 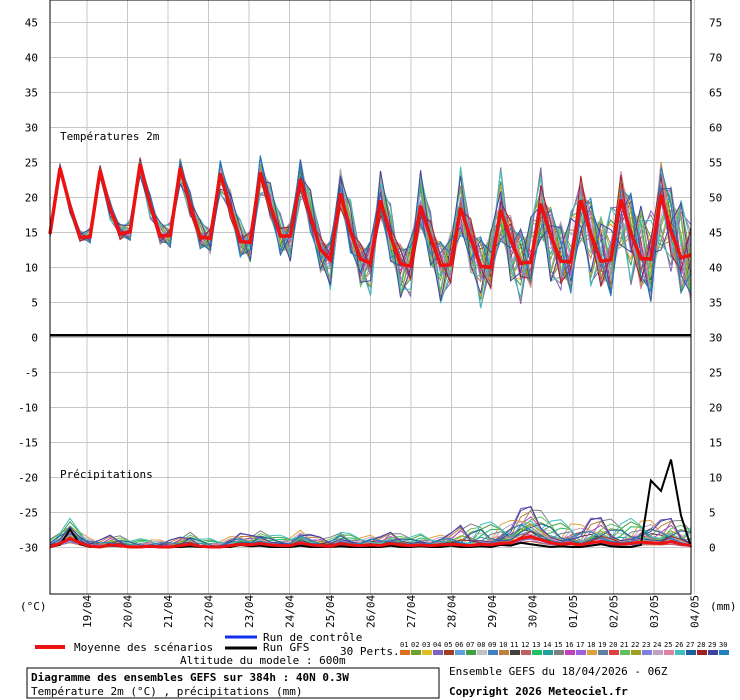 I want to click on x-tick-label: 21/04, so click(x=168, y=611).